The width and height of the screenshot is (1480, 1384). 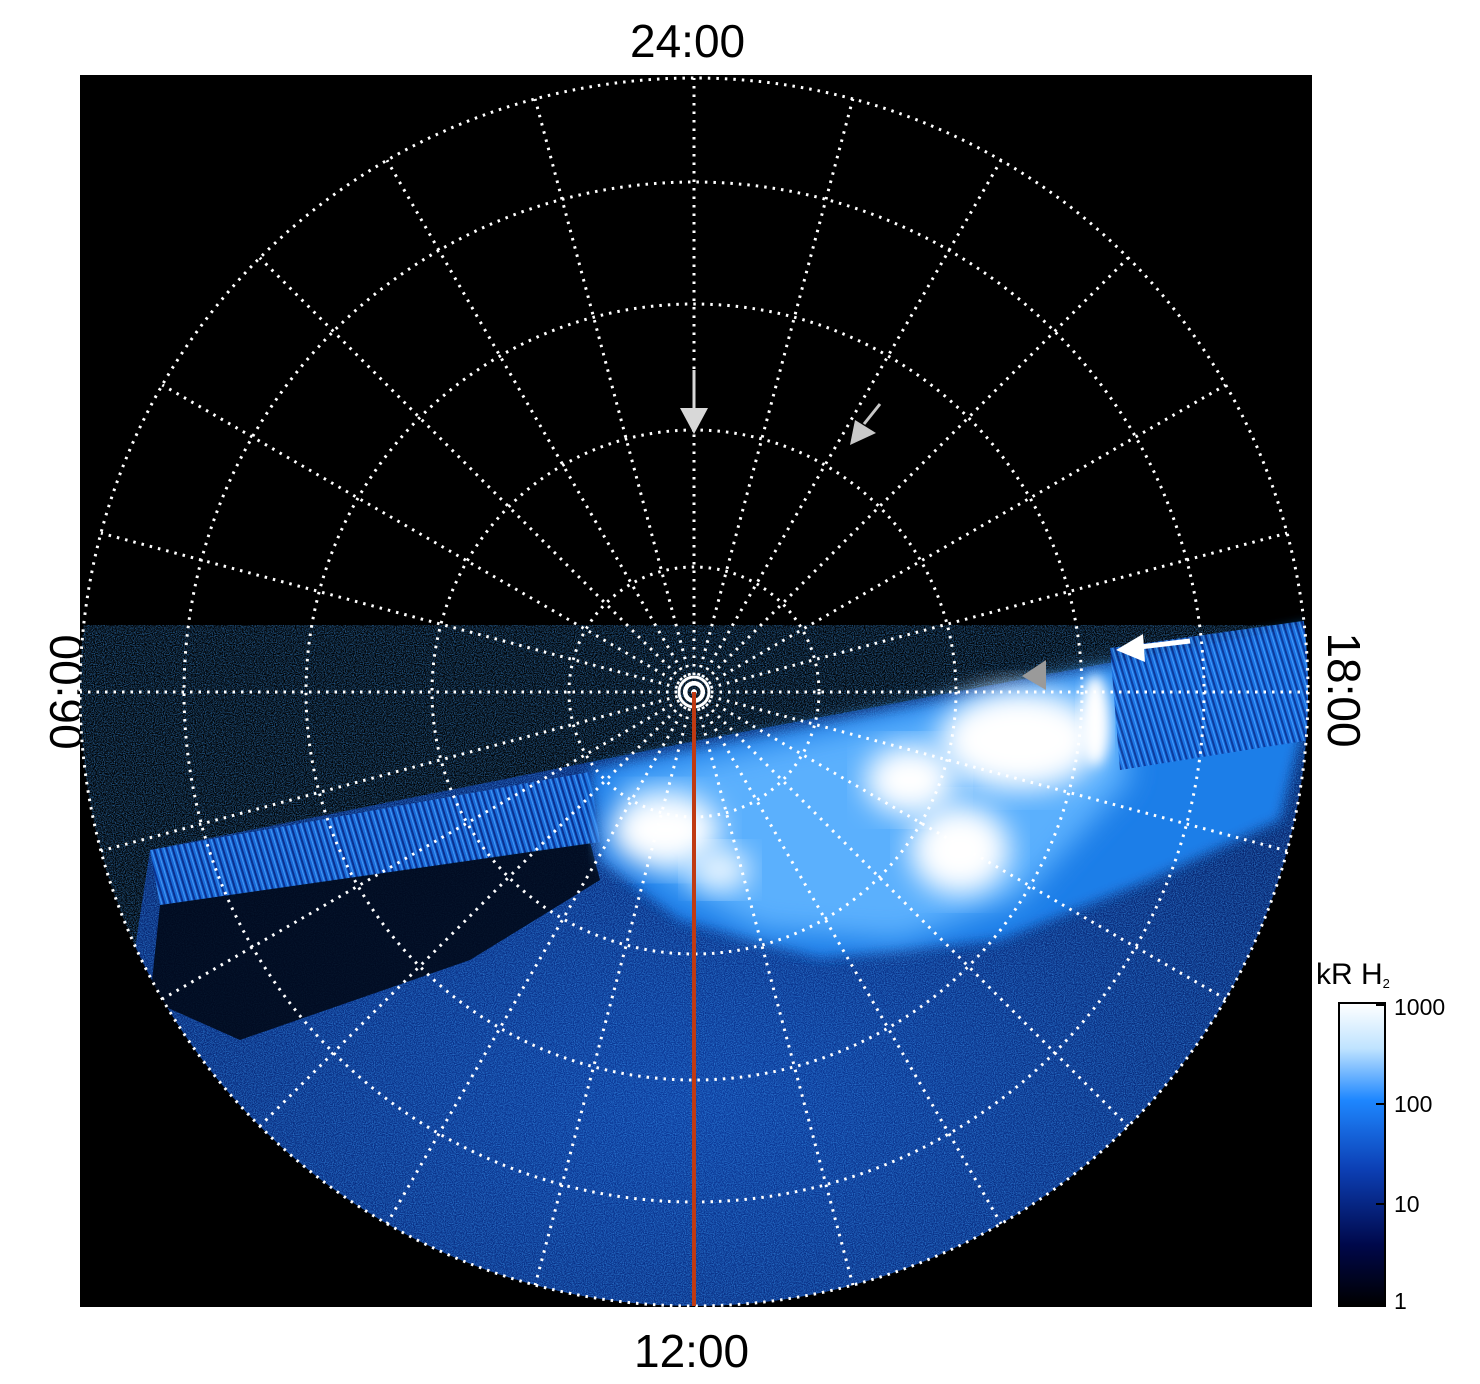 I want to click on bright-spot-noon, so click(x=720, y=870).